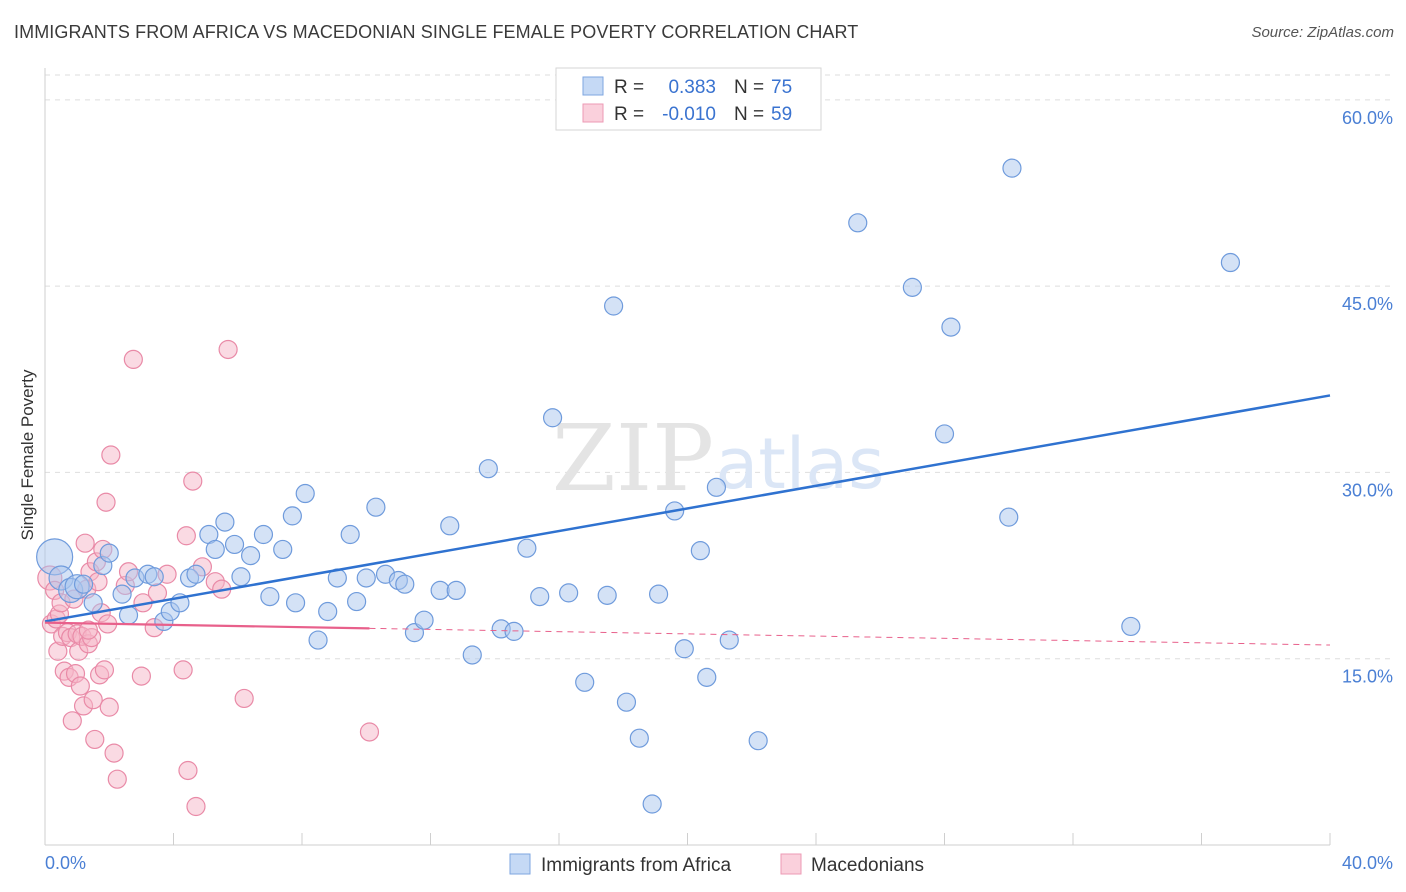 The width and height of the screenshot is (1406, 892). Describe the element at coordinates (65, 863) in the screenshot. I see `x-tick-label: 0.0%` at that location.